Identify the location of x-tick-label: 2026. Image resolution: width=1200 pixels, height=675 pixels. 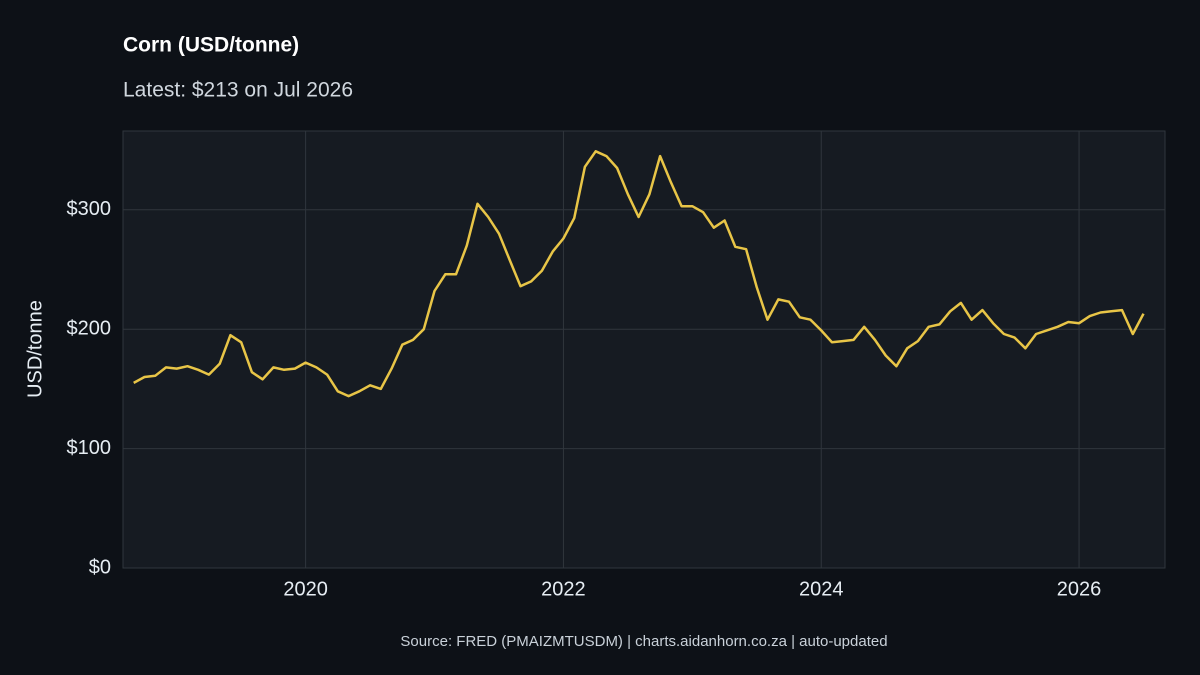
(1079, 589).